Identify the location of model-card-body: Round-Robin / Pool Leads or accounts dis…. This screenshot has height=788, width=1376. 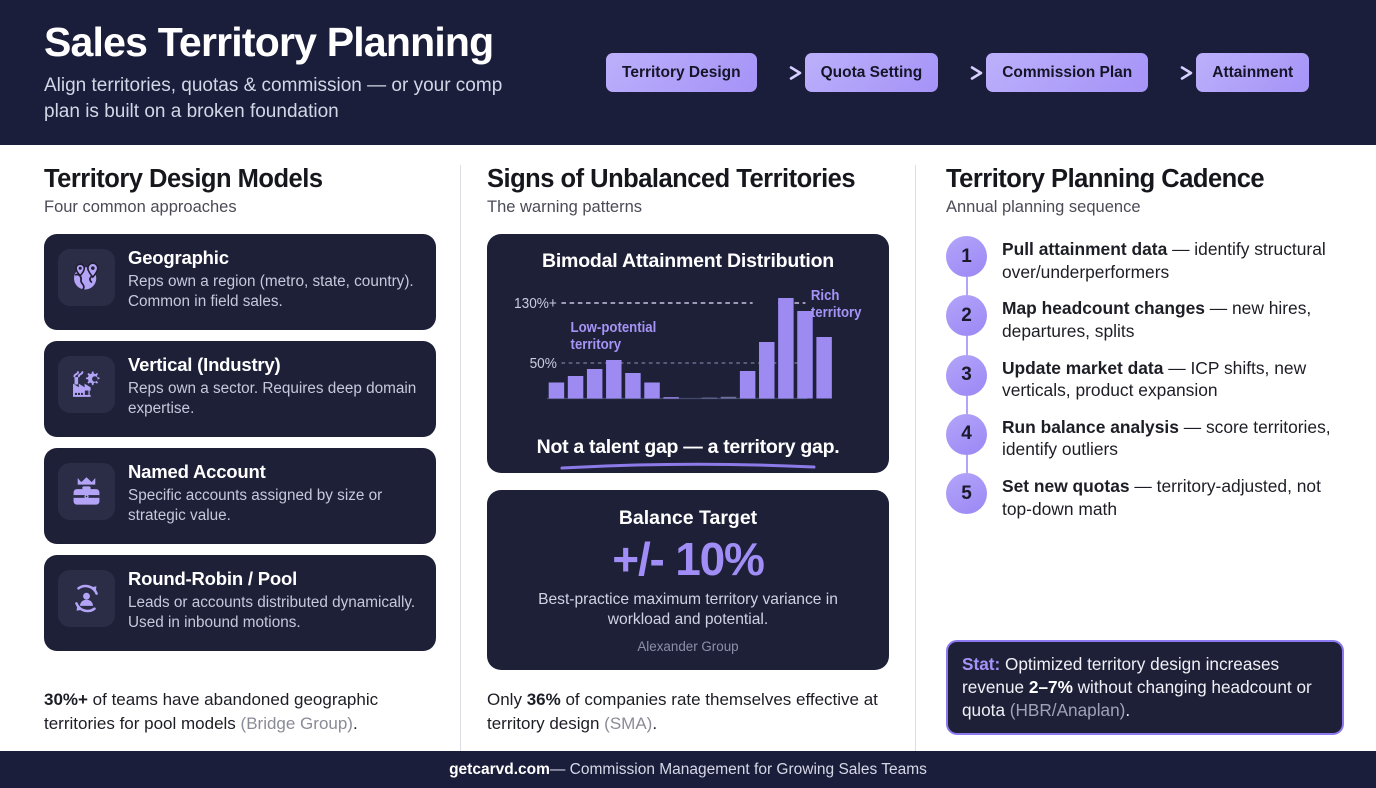
(275, 599).